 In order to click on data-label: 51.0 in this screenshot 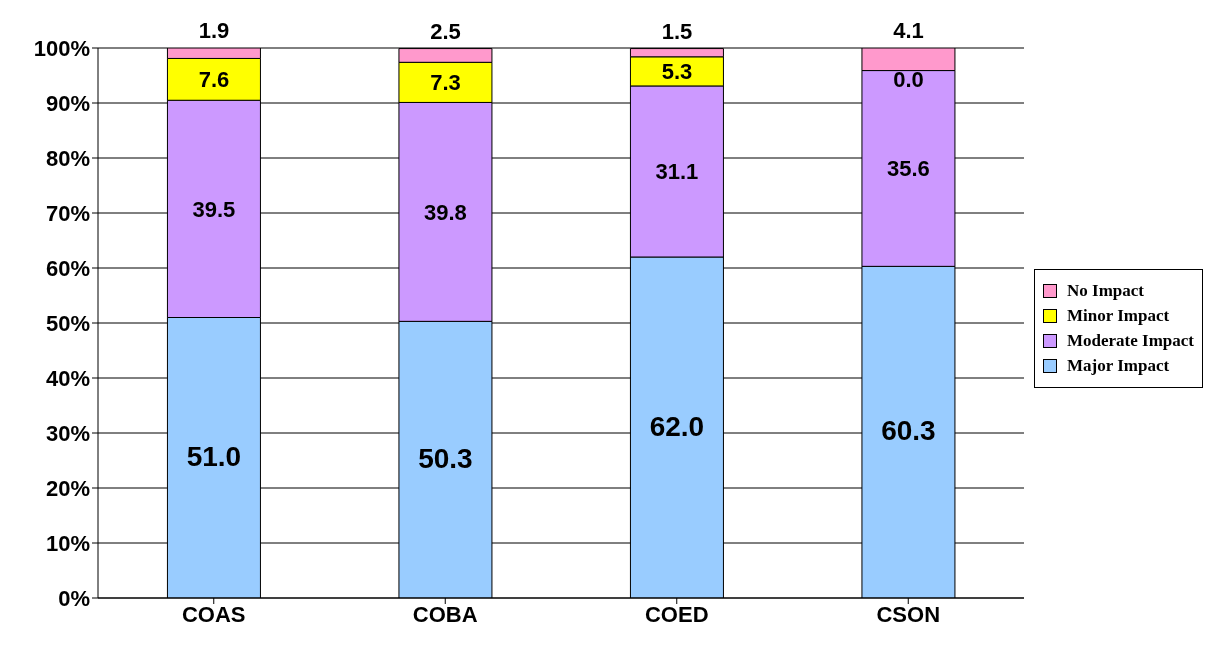, I will do `click(214, 456)`.